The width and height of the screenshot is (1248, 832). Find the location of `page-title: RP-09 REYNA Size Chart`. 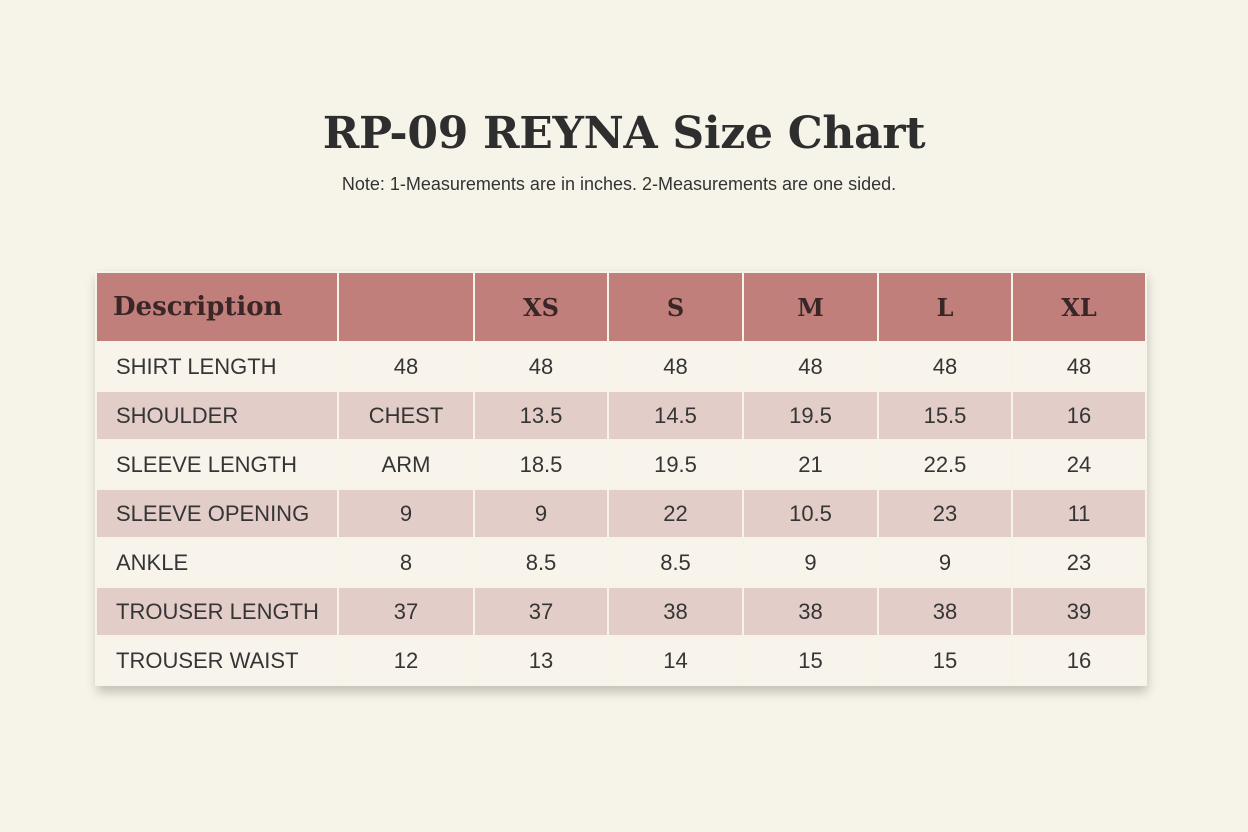

page-title: RP-09 REYNA Size Chart is located at coordinates (624, 133).